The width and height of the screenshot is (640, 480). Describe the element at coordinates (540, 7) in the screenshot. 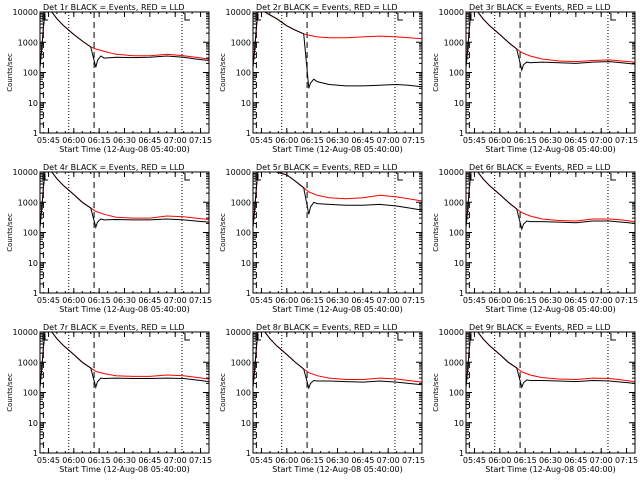

I see `chart-title: Det 3r BLACK = Events, RED = LLD` at that location.